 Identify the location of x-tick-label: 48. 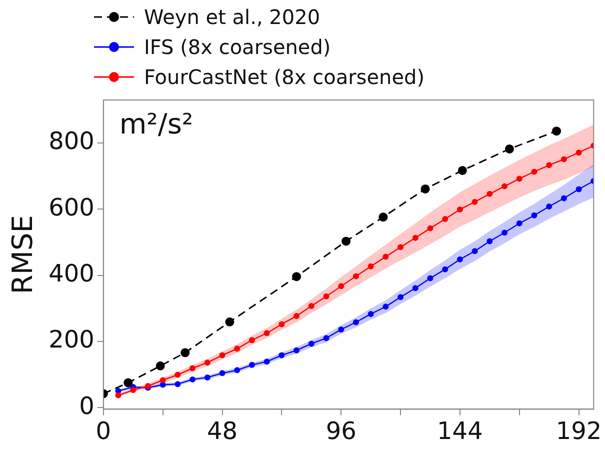
(222, 430).